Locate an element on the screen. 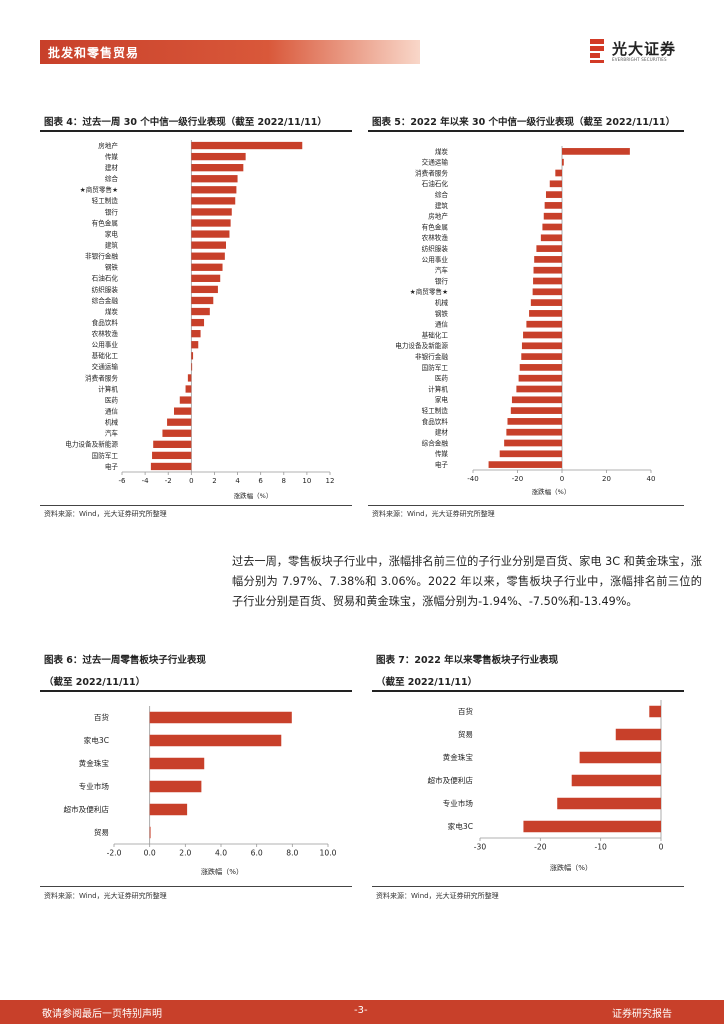 The image size is (724, 1024). fig4-category-label: ★商贸零售★ is located at coordinates (99, 189).